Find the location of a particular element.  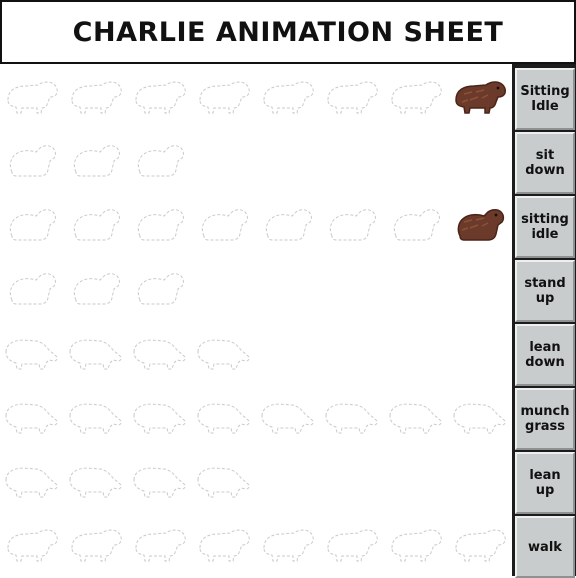

animation-button-munch-grass: munch grass is located at coordinates (545, 419).